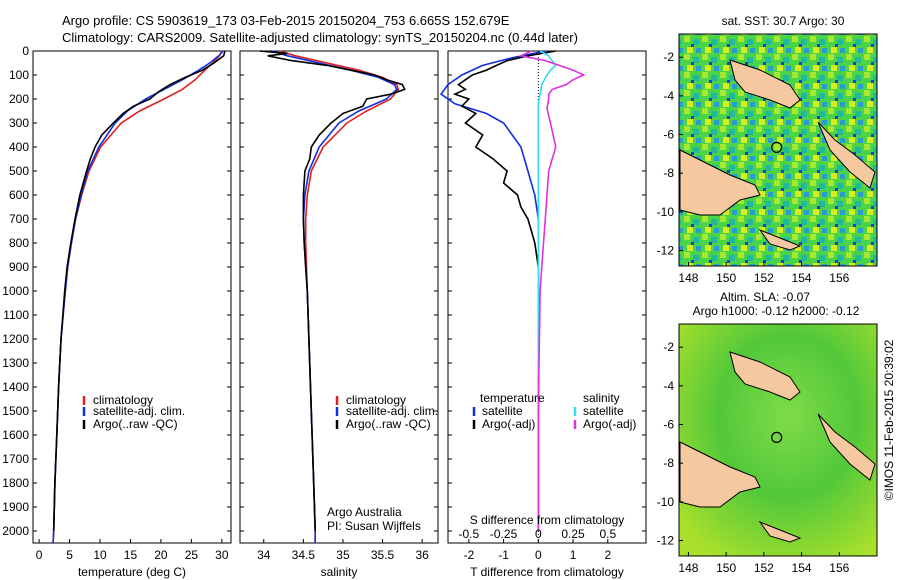  I want to click on sla-land, so click(777, 447).